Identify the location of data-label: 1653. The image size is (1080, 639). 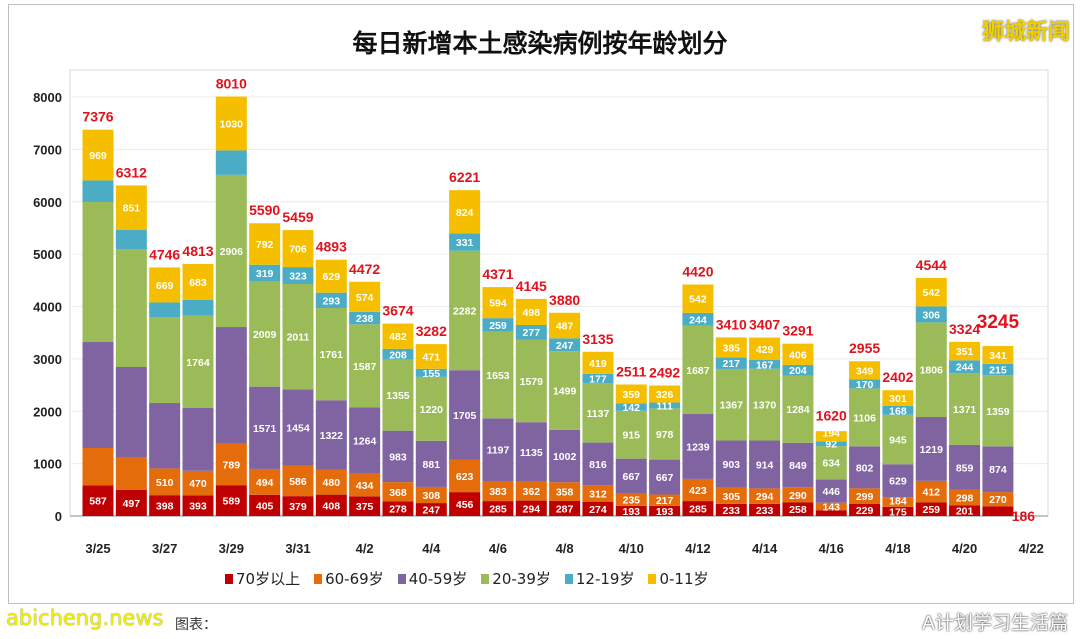
(498, 376).